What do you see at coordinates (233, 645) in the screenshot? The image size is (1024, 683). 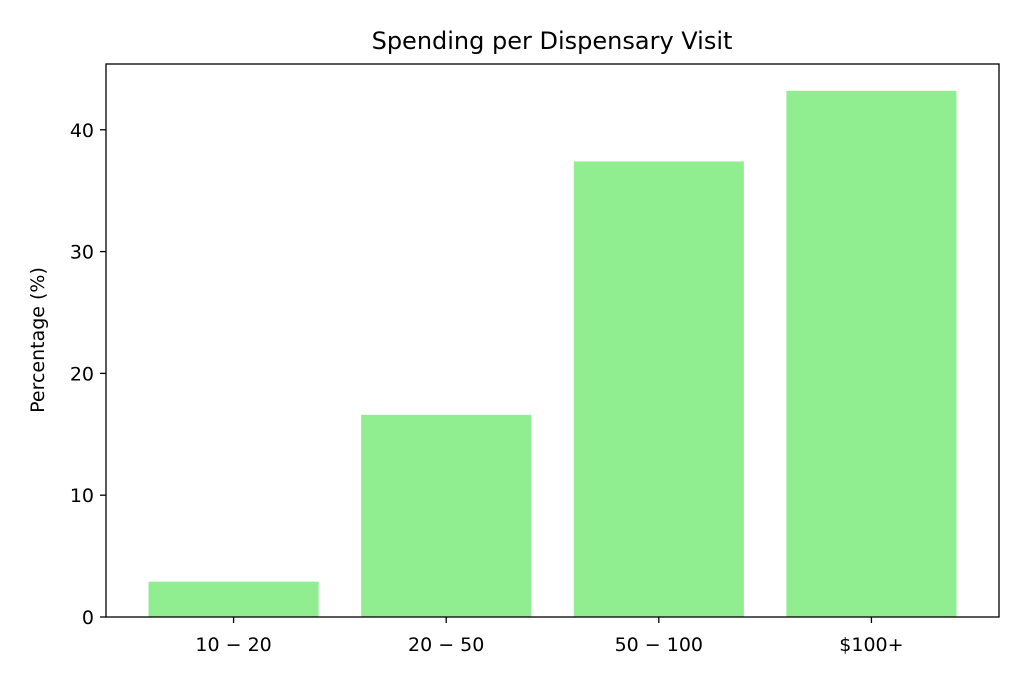 I see `x-tick-label-0: 10 − 20` at bounding box center [233, 645].